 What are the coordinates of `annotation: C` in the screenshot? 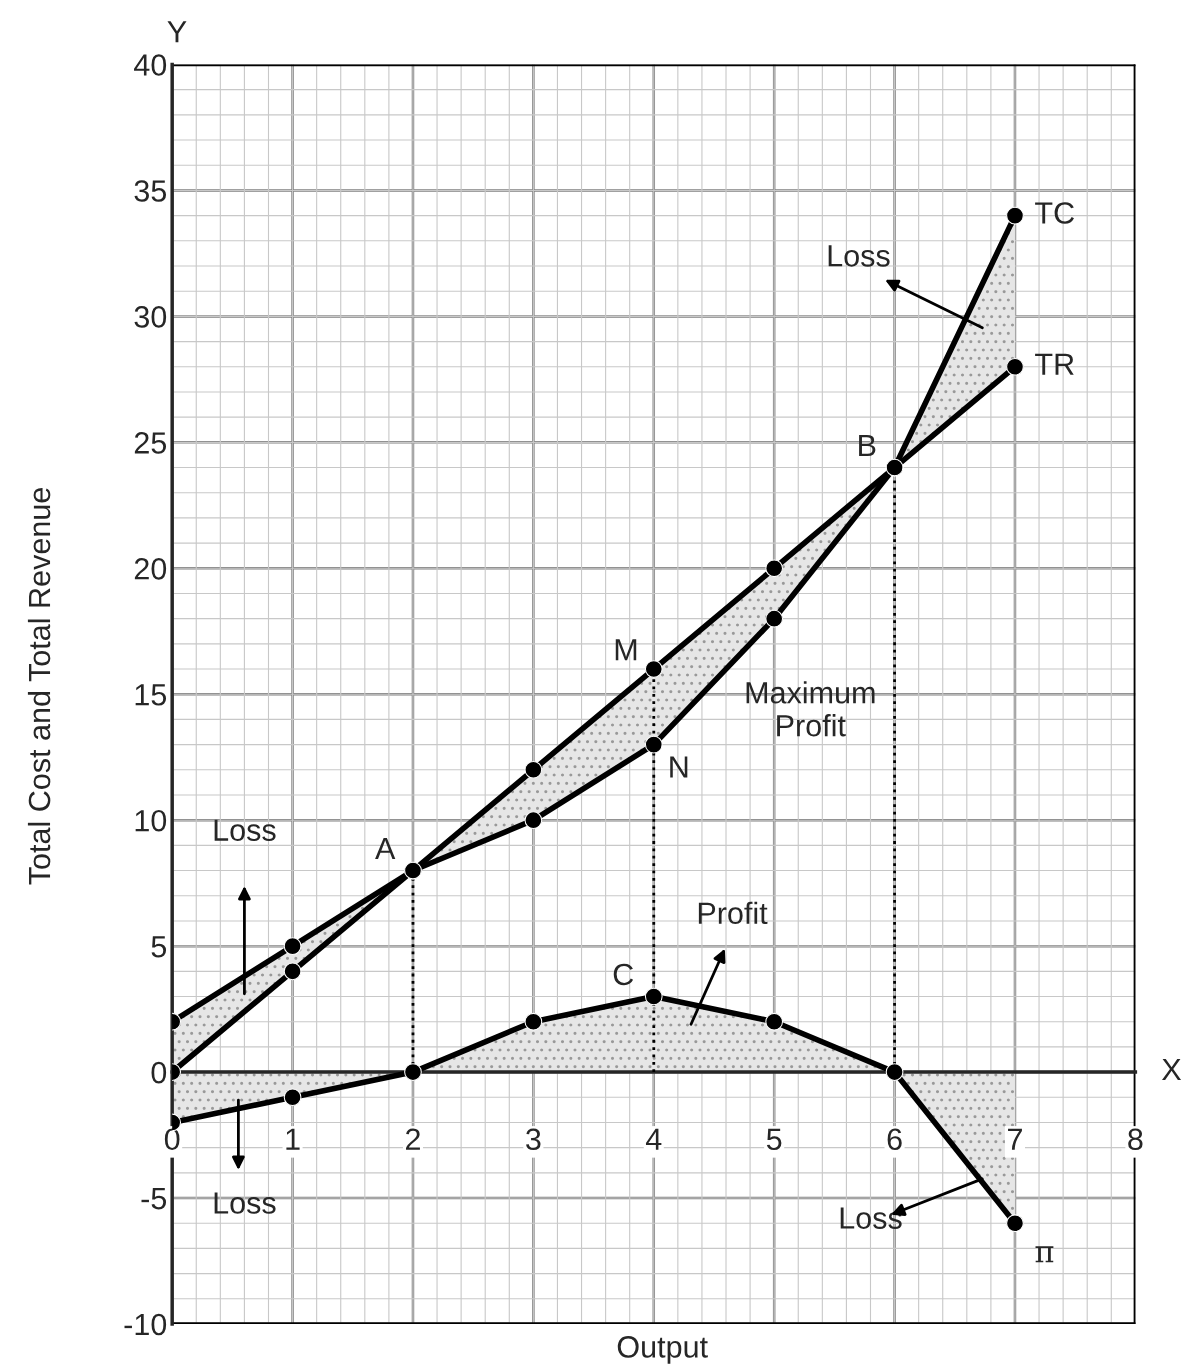 It's located at (623, 974).